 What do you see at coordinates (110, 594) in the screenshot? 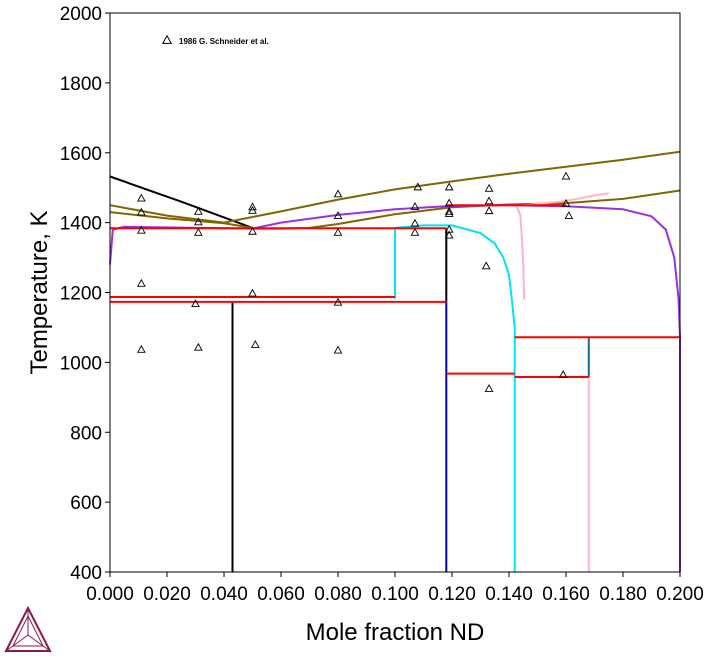
I see `x-tick-label: 0.000` at bounding box center [110, 594].